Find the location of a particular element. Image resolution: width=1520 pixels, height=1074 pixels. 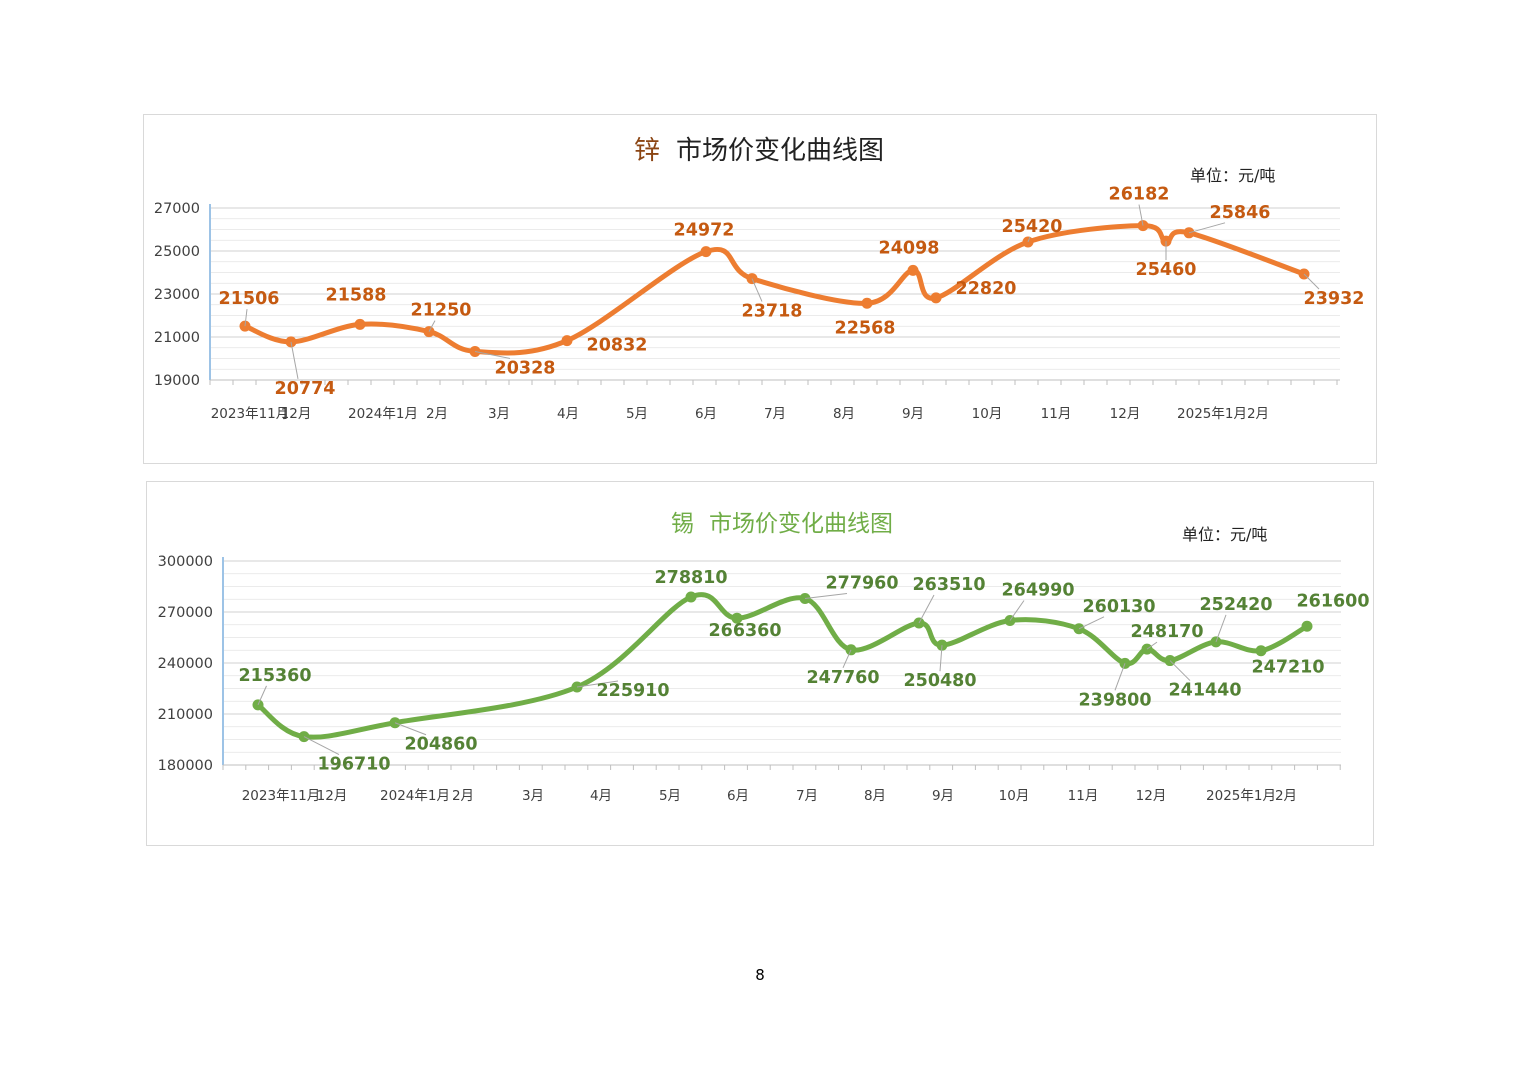

data-label: 215360 is located at coordinates (274, 676).